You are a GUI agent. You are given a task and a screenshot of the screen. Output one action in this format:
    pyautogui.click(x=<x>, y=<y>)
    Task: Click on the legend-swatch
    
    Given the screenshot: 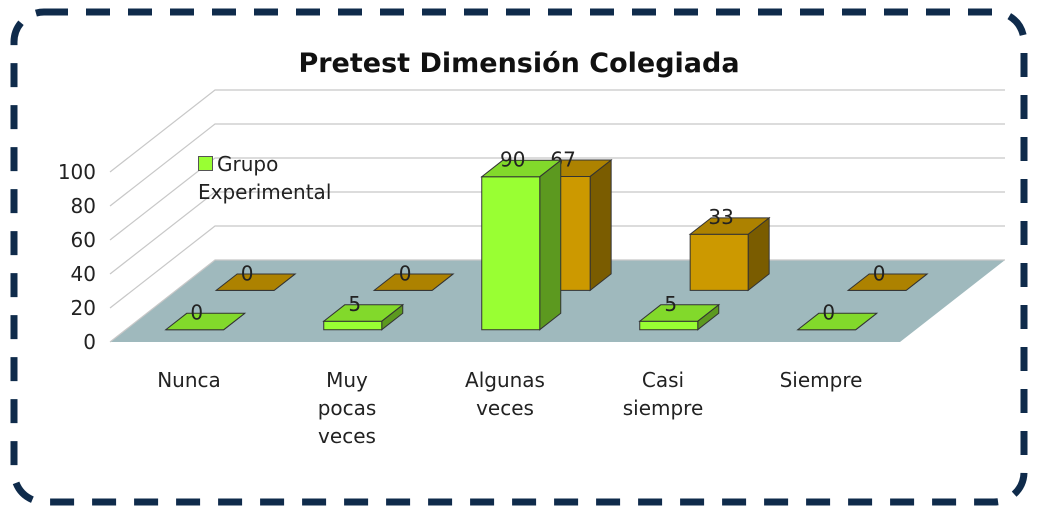 What is the action you would take?
    pyautogui.click(x=205, y=163)
    